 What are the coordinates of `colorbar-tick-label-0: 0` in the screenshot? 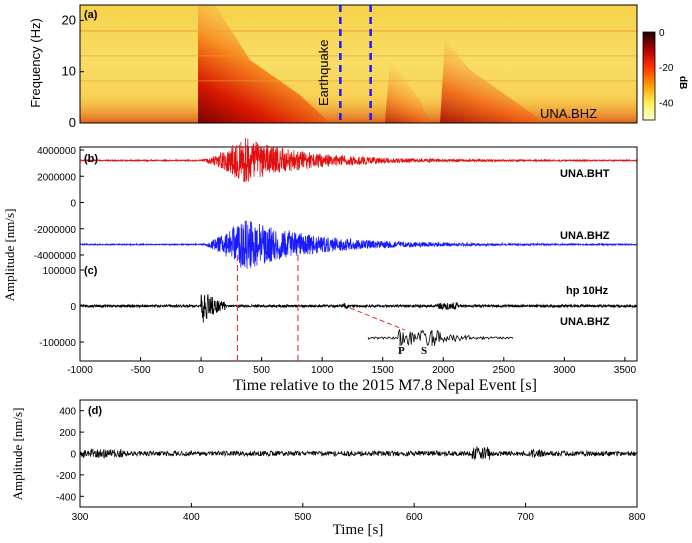 It's located at (662, 33).